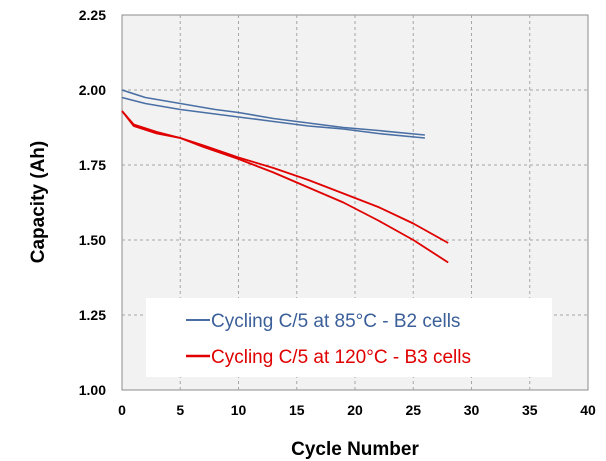 This screenshot has width=606, height=461. Describe the element at coordinates (92, 240) in the screenshot. I see `y-tick-label: 1.50` at that location.